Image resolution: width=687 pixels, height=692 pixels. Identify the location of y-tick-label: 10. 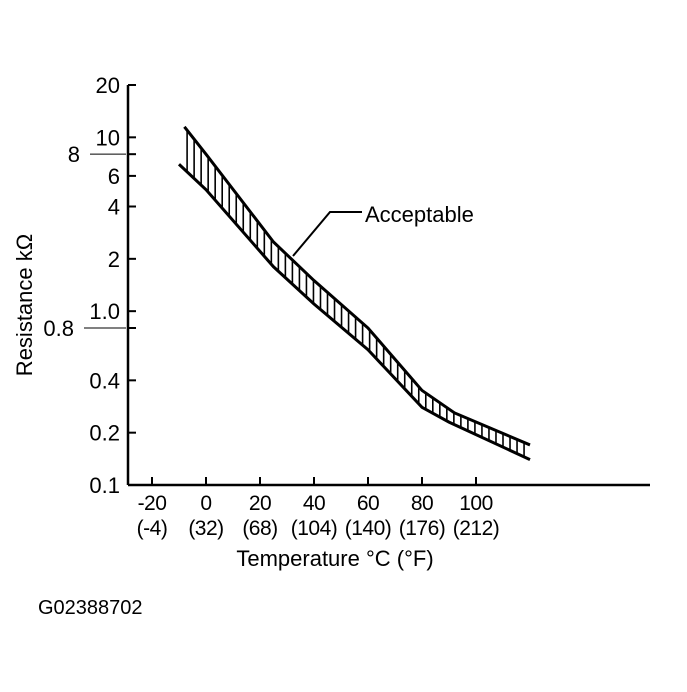
(108, 137).